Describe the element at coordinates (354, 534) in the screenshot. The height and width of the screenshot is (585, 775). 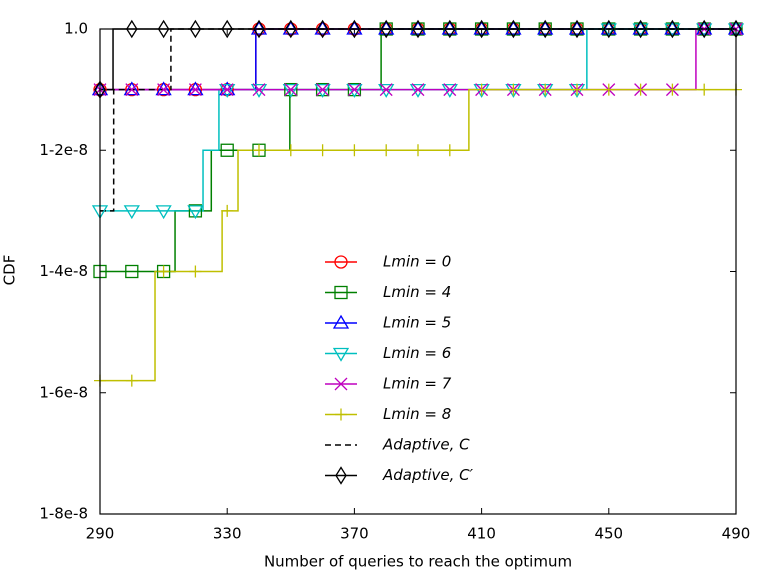
I see `x-tick-label: 370` at that location.